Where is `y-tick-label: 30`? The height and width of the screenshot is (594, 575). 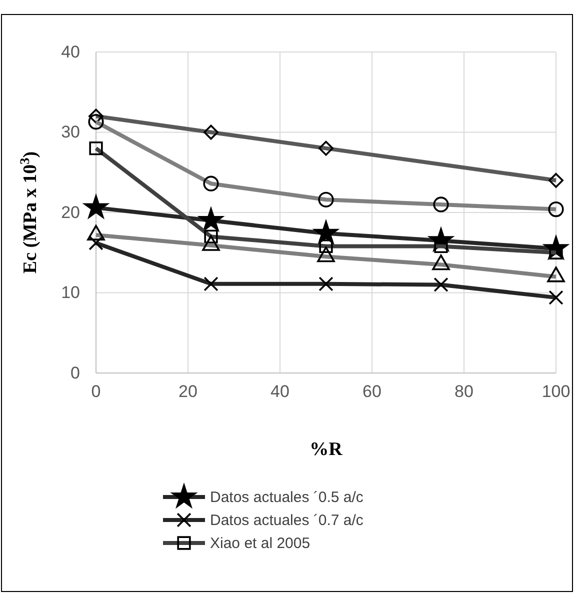
y-tick-label: 30 is located at coordinates (70, 132).